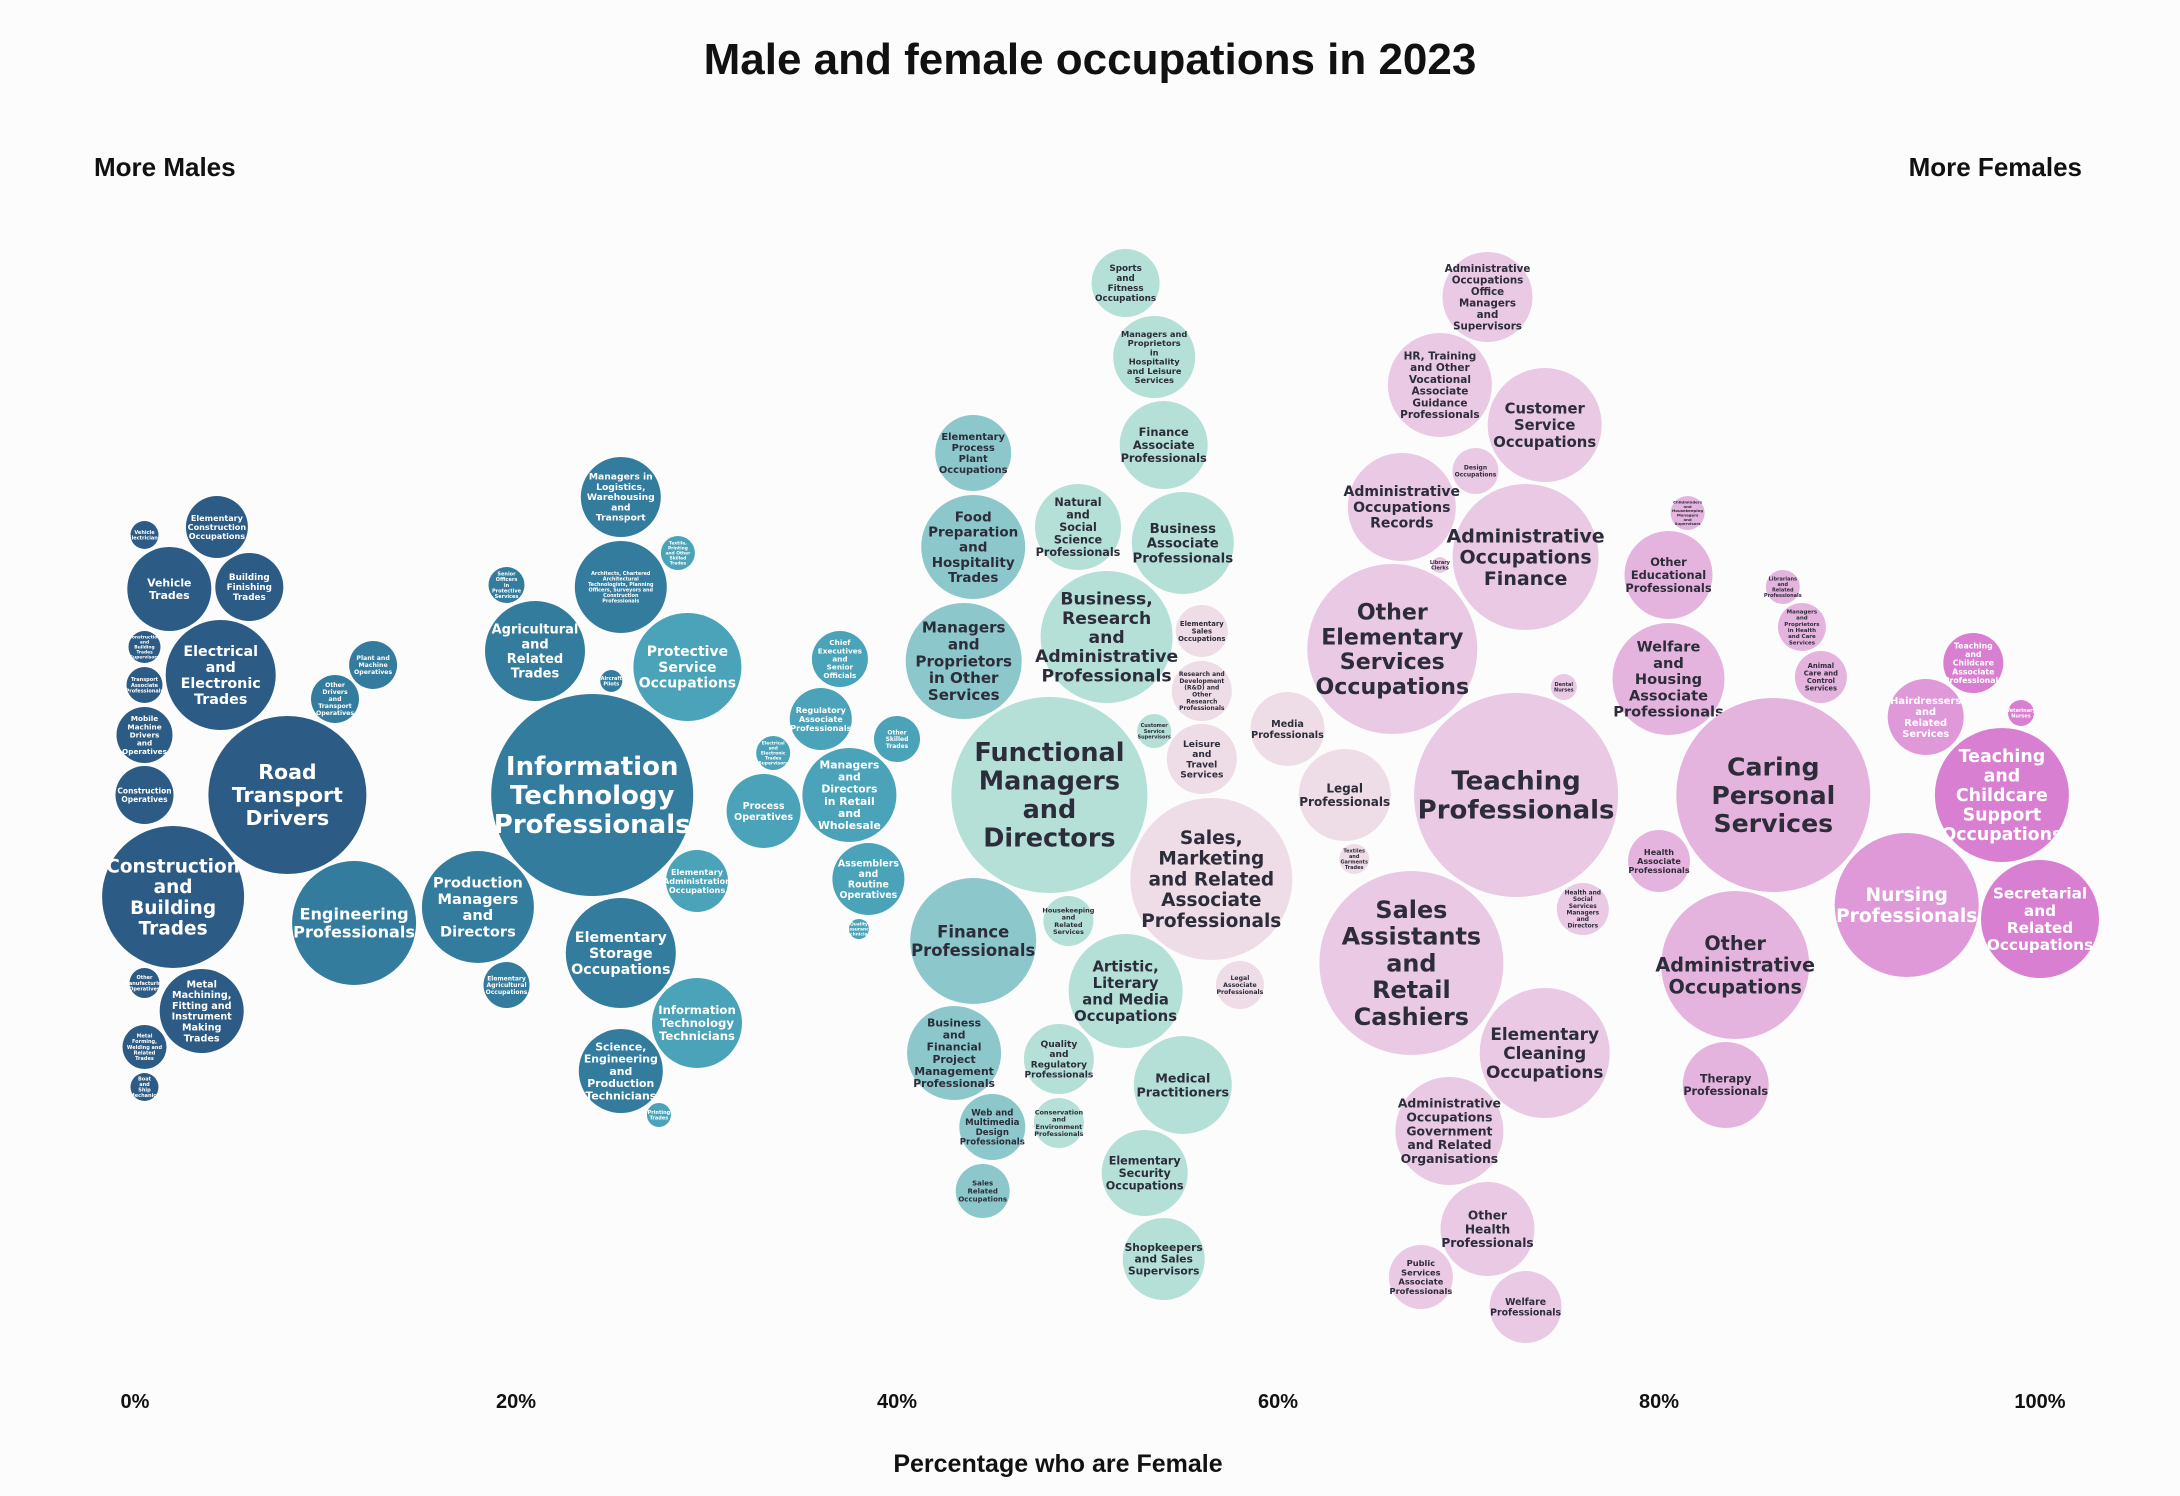 This screenshot has width=2180, height=1496. Describe the element at coordinates (2001, 796) in the screenshot. I see `bubble-label: Teaching and Childcare Support Occupations` at that location.